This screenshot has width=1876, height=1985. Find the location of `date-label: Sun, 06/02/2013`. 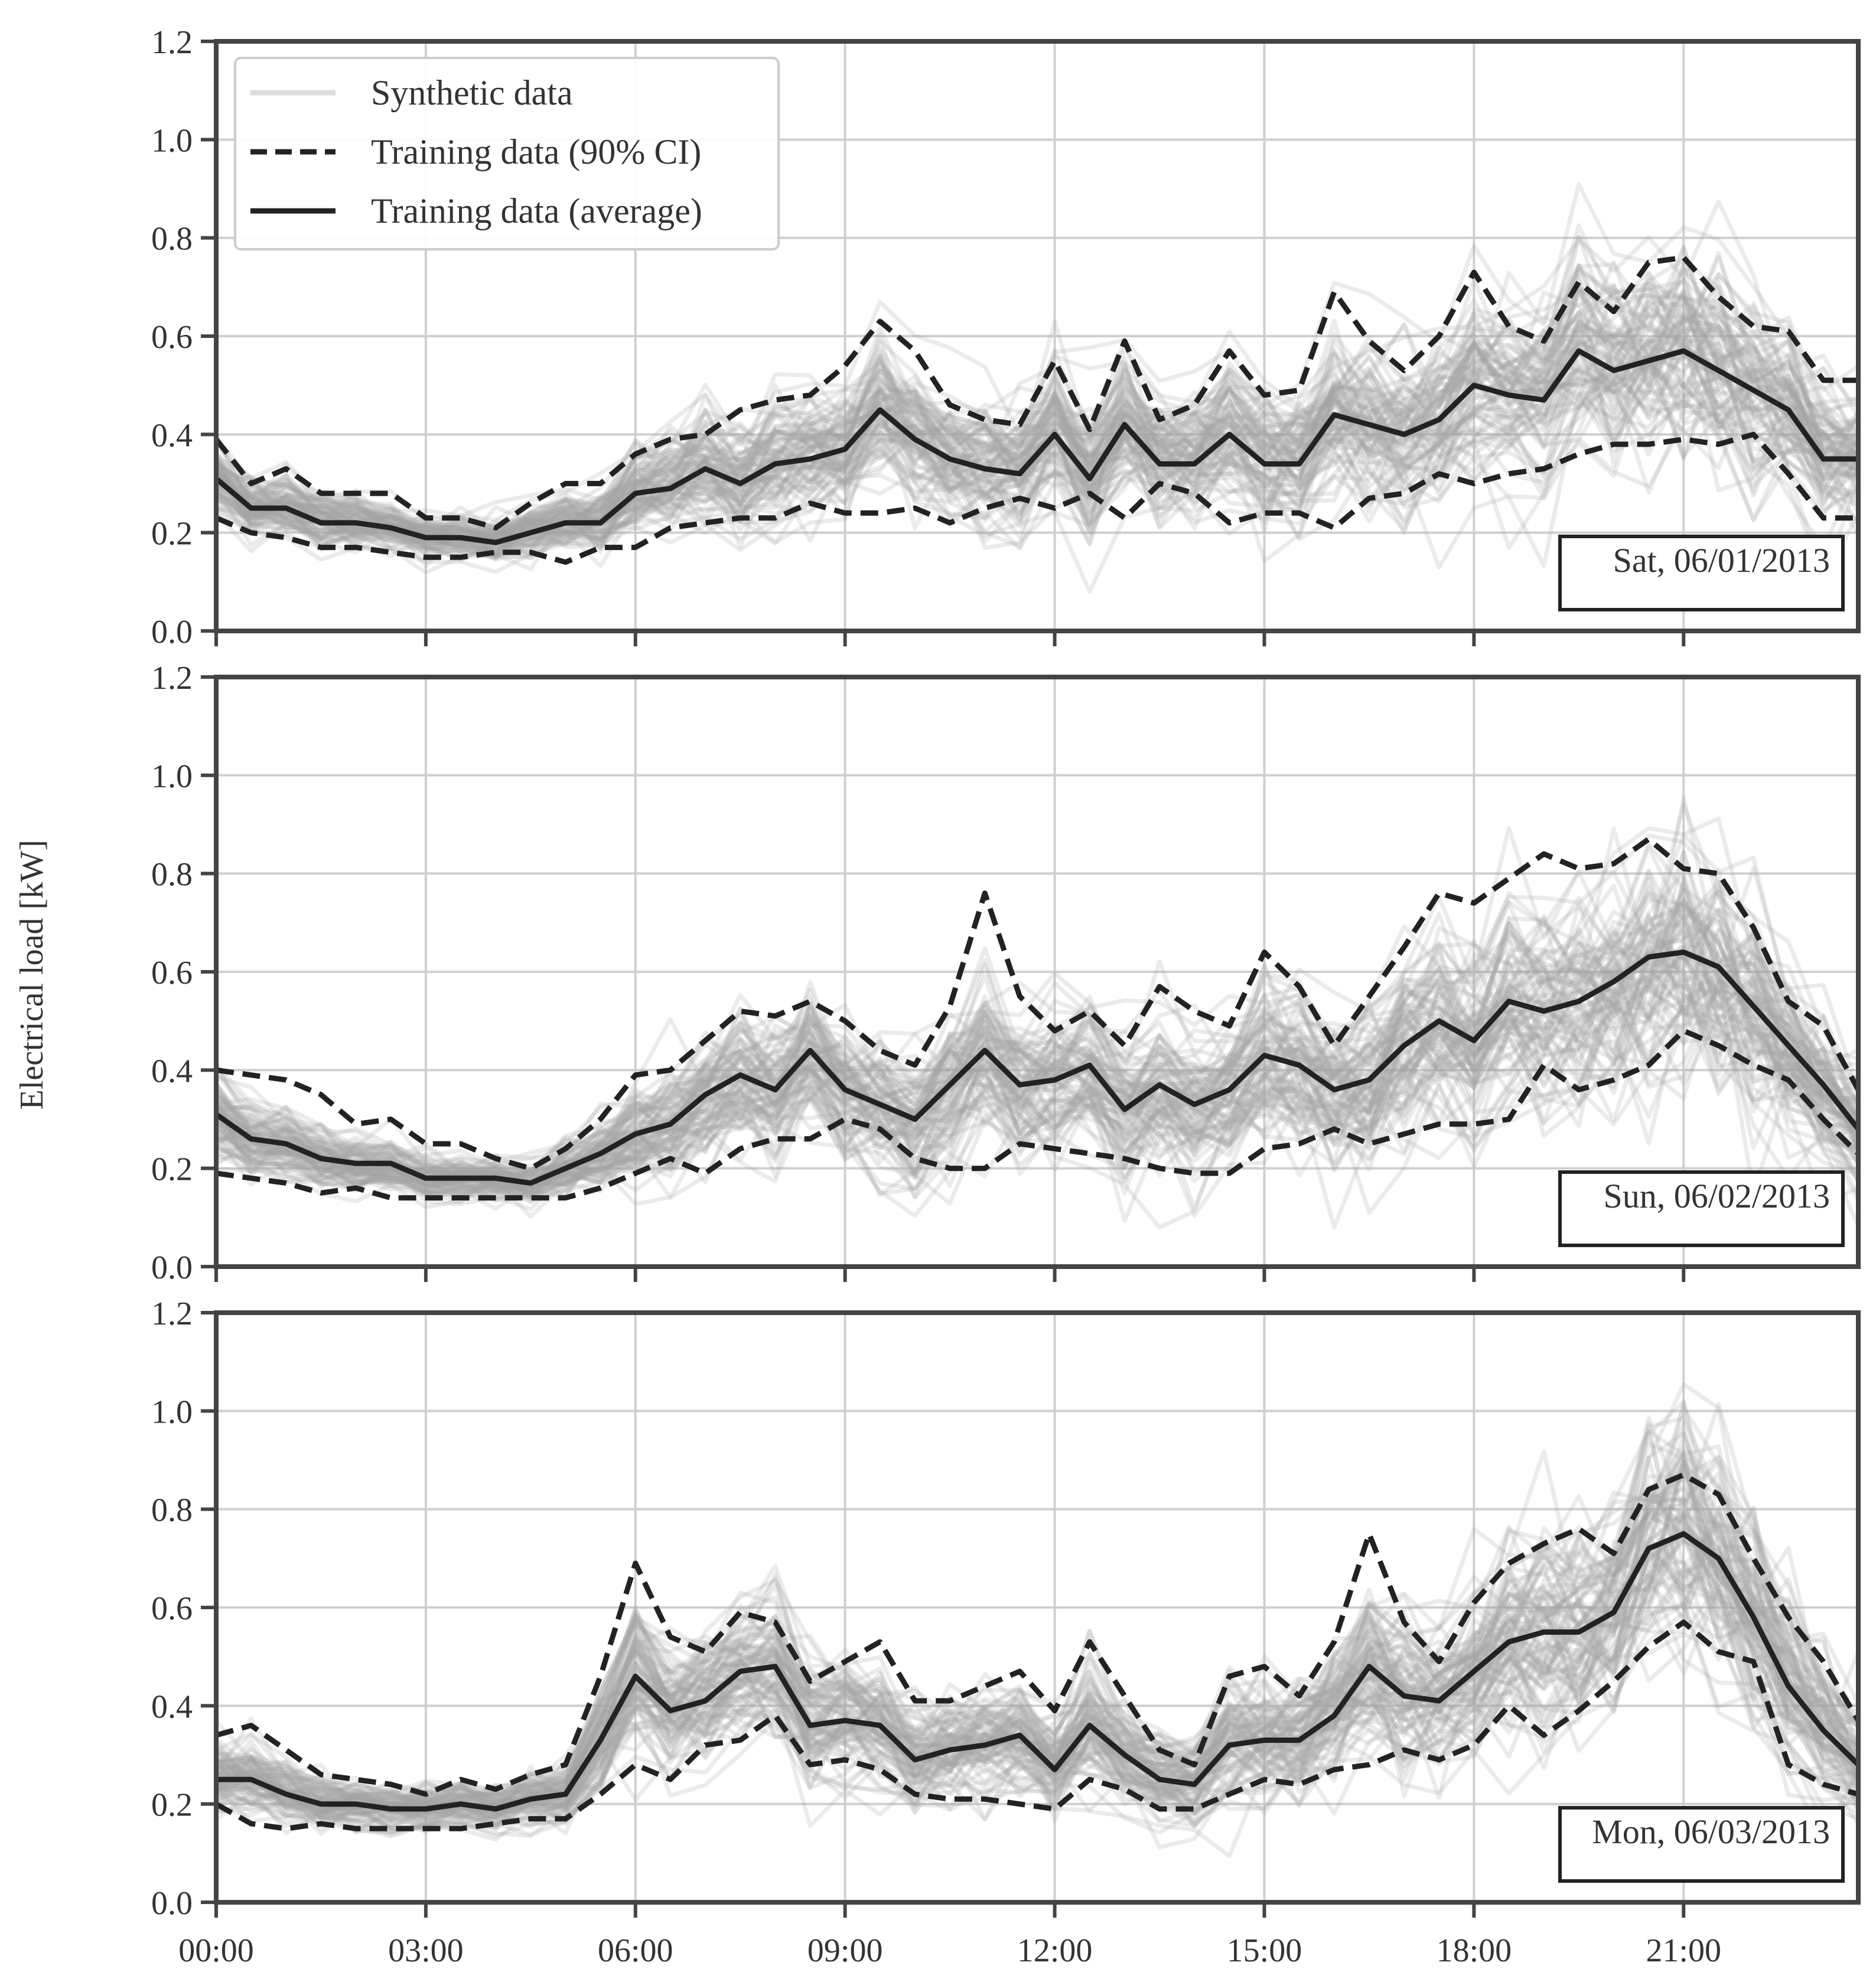

date-label: Sun, 06/02/2013 is located at coordinates (1717, 1196).